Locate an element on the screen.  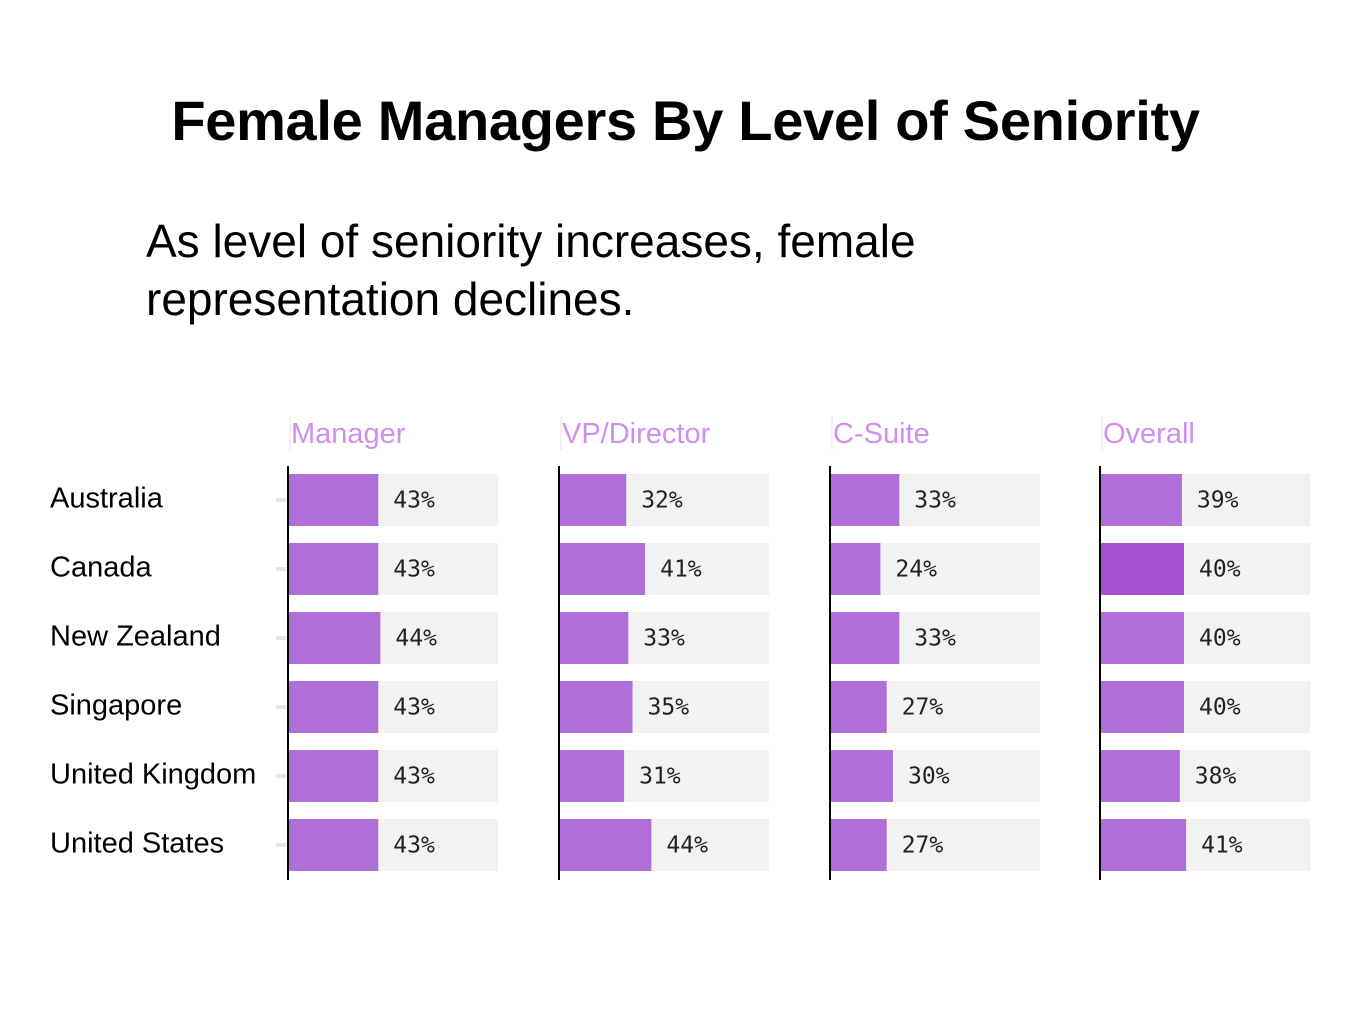
chart-title: Female Managers By Level of Seniority is located at coordinates (685, 120).